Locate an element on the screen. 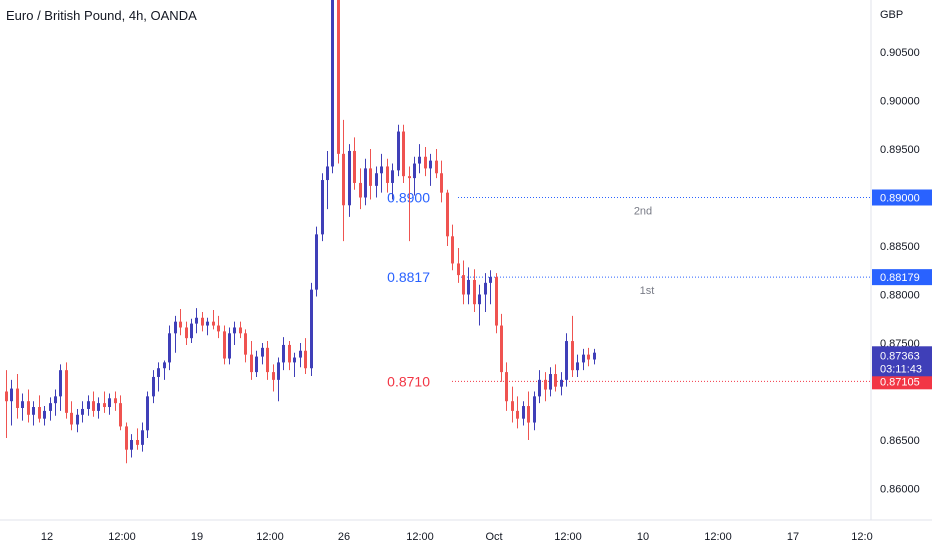 Image resolution: width=932 pixels, height=550 pixels. last-price-badge is located at coordinates (902, 361).